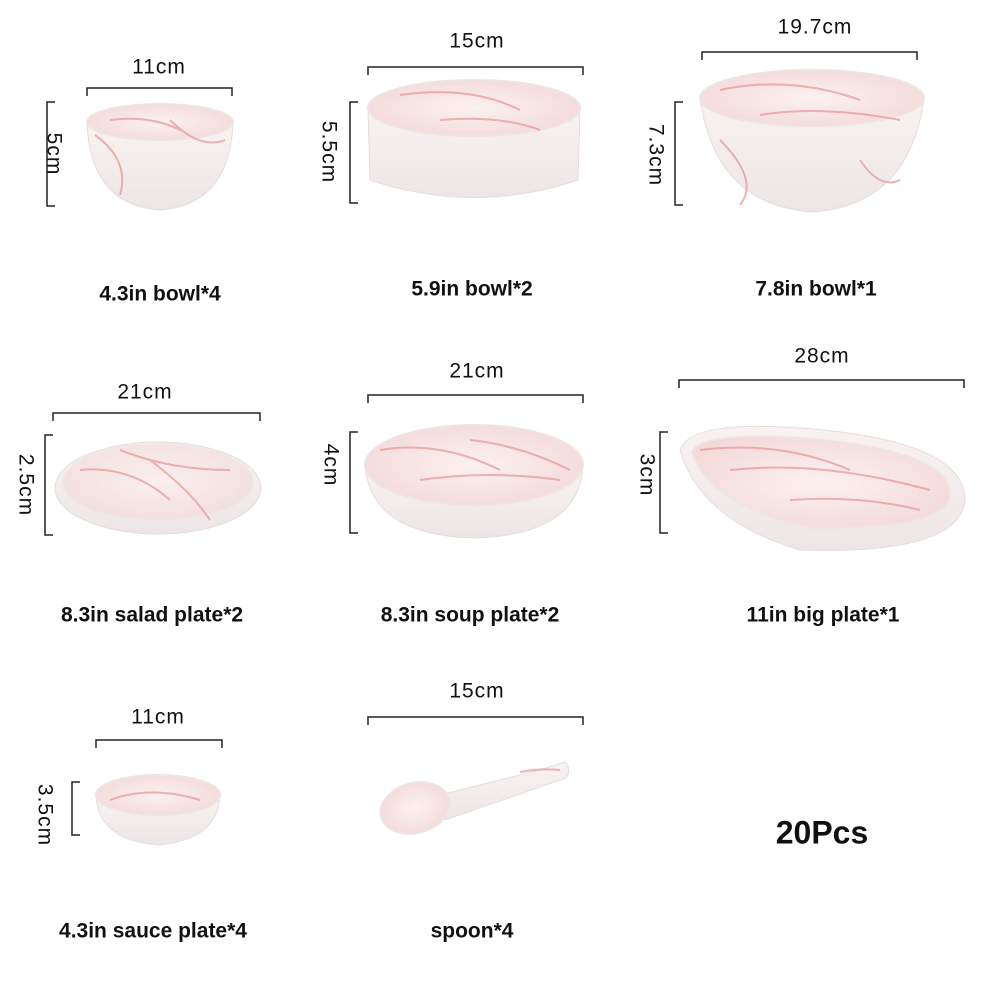 The image size is (981, 981). What do you see at coordinates (158, 810) in the screenshot?
I see `sauce-plate` at bounding box center [158, 810].